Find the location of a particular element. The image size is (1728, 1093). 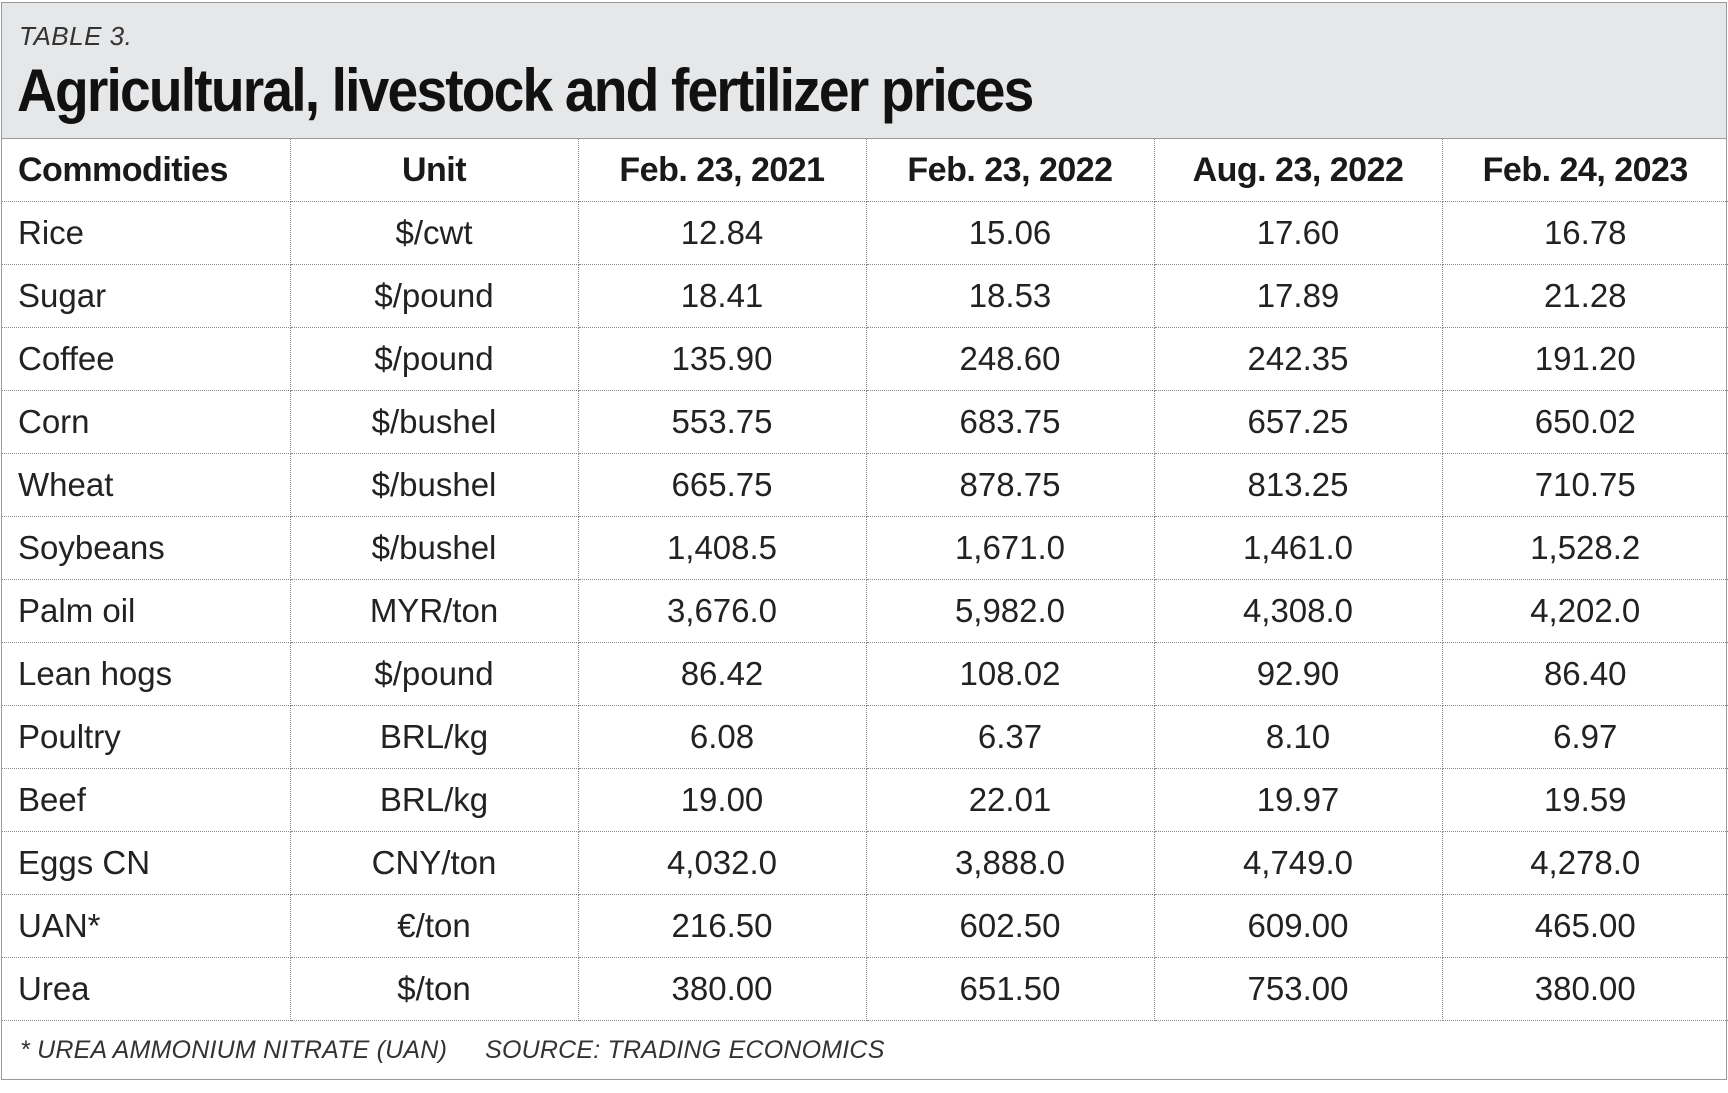

price-cell: 6.37 is located at coordinates (1010, 737).